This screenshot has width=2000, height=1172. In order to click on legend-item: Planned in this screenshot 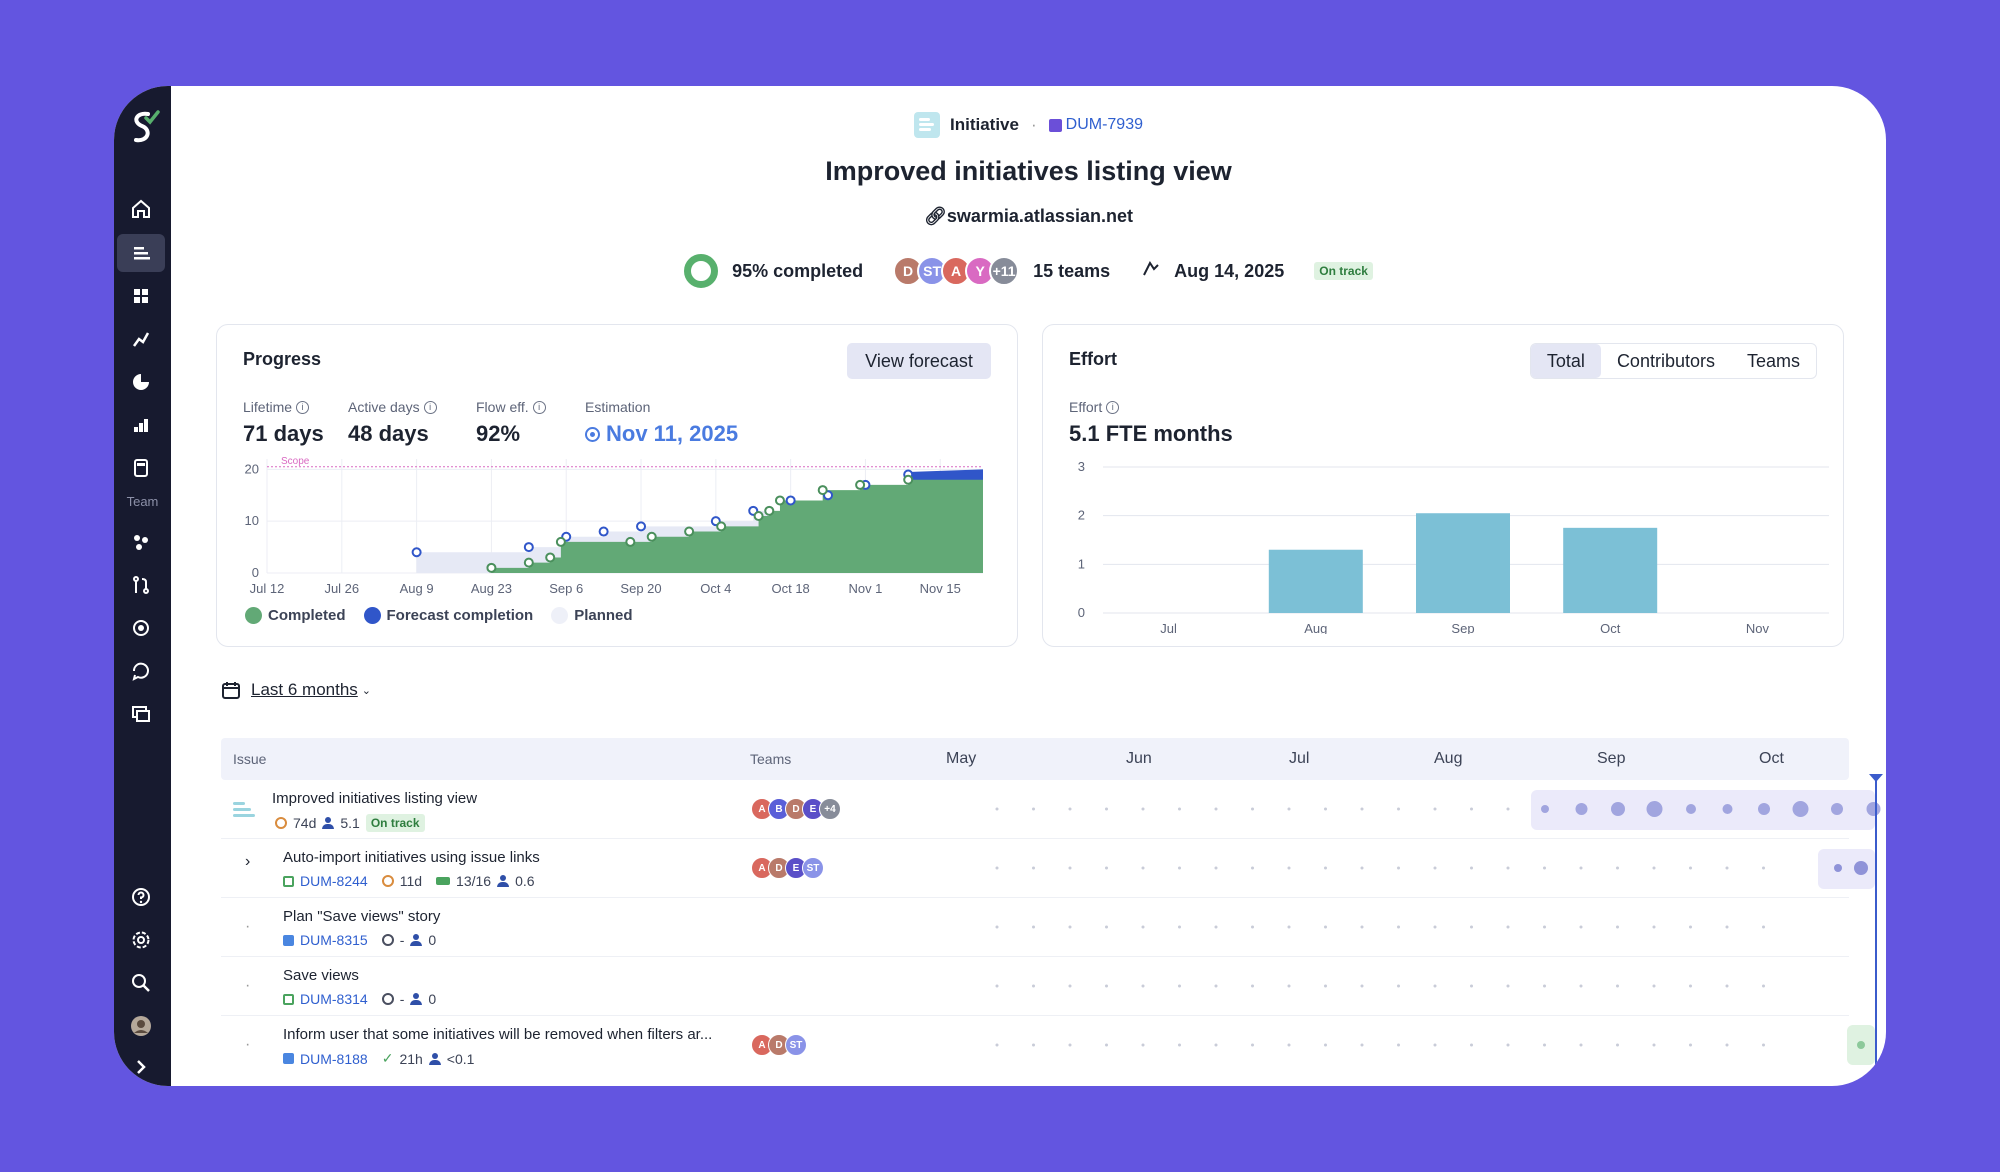, I will do `click(592, 615)`.